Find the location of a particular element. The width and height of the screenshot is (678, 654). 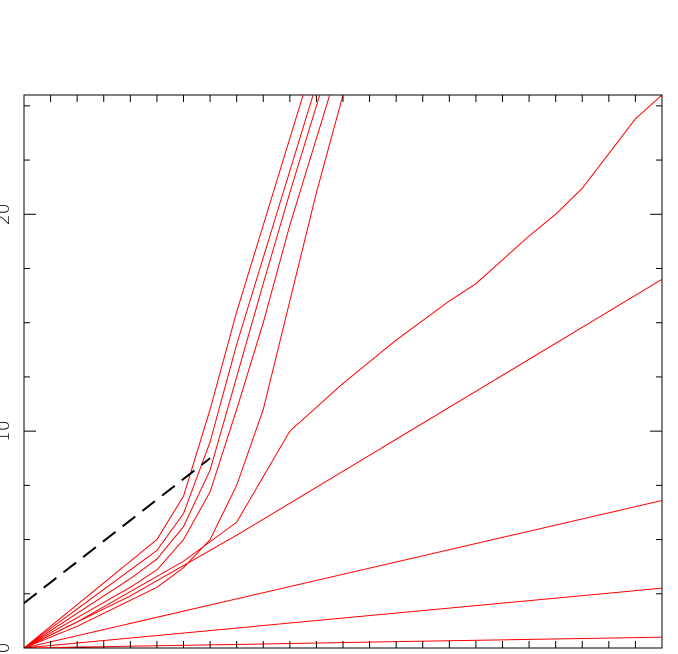

y-tick-label: 20 is located at coordinates (7, 214).